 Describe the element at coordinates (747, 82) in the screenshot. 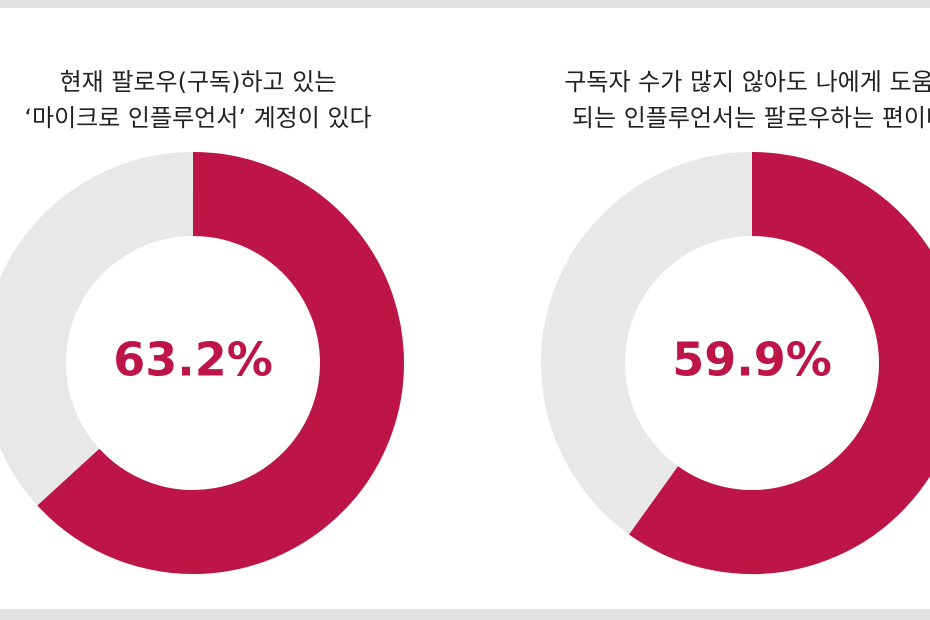

I see `chart-title: 구독자 수가 많지 않아도 나에게 도움이` at that location.